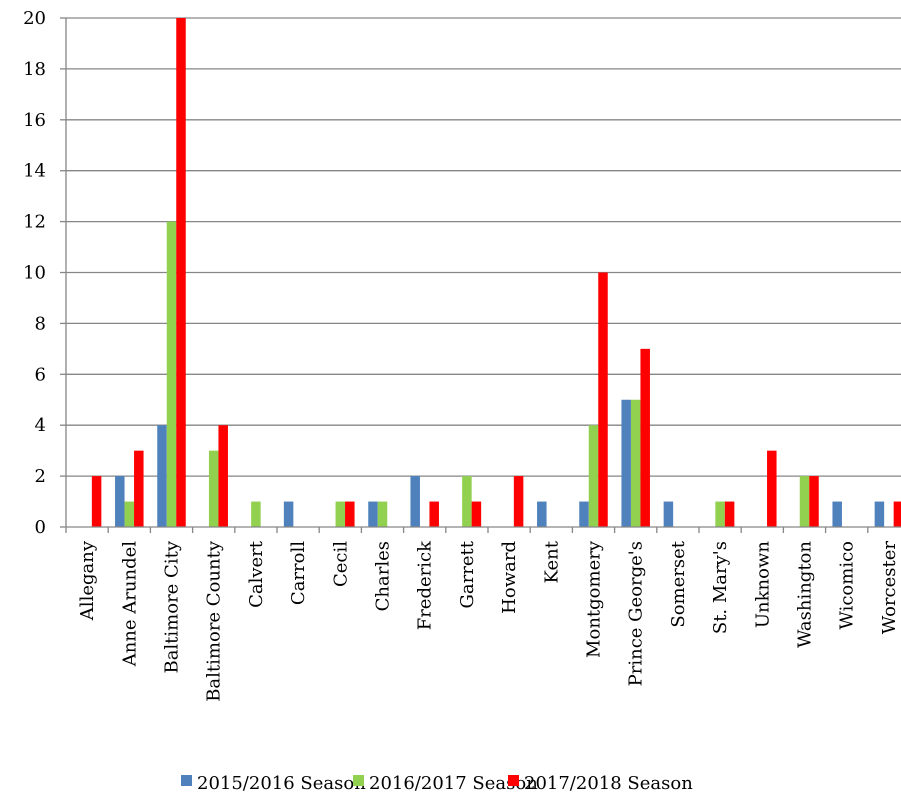 The height and width of the screenshot is (804, 901). What do you see at coordinates (34, 18) in the screenshot?
I see `y-tick-label: 20` at bounding box center [34, 18].